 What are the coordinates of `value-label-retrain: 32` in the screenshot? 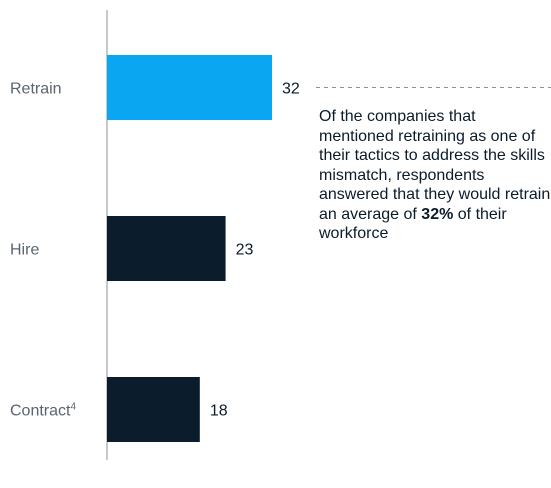 It's located at (291, 89).